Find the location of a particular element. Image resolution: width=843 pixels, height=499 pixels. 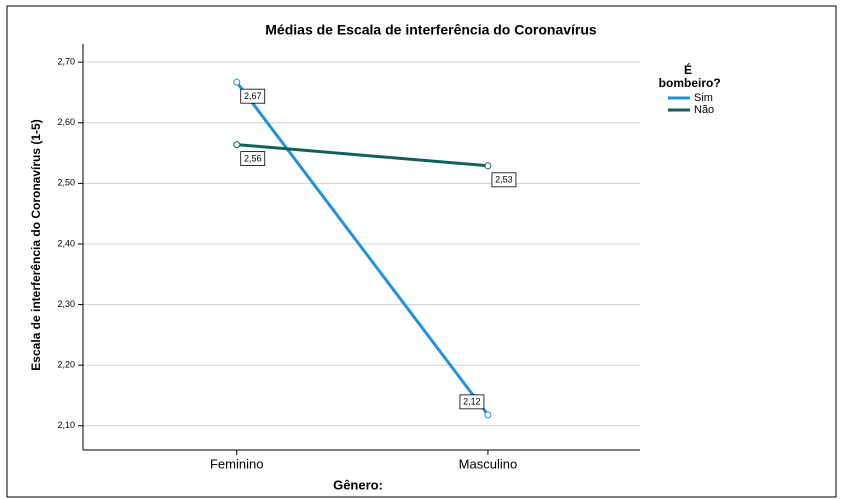

y-tick-label: 2,30 is located at coordinates (66, 304).